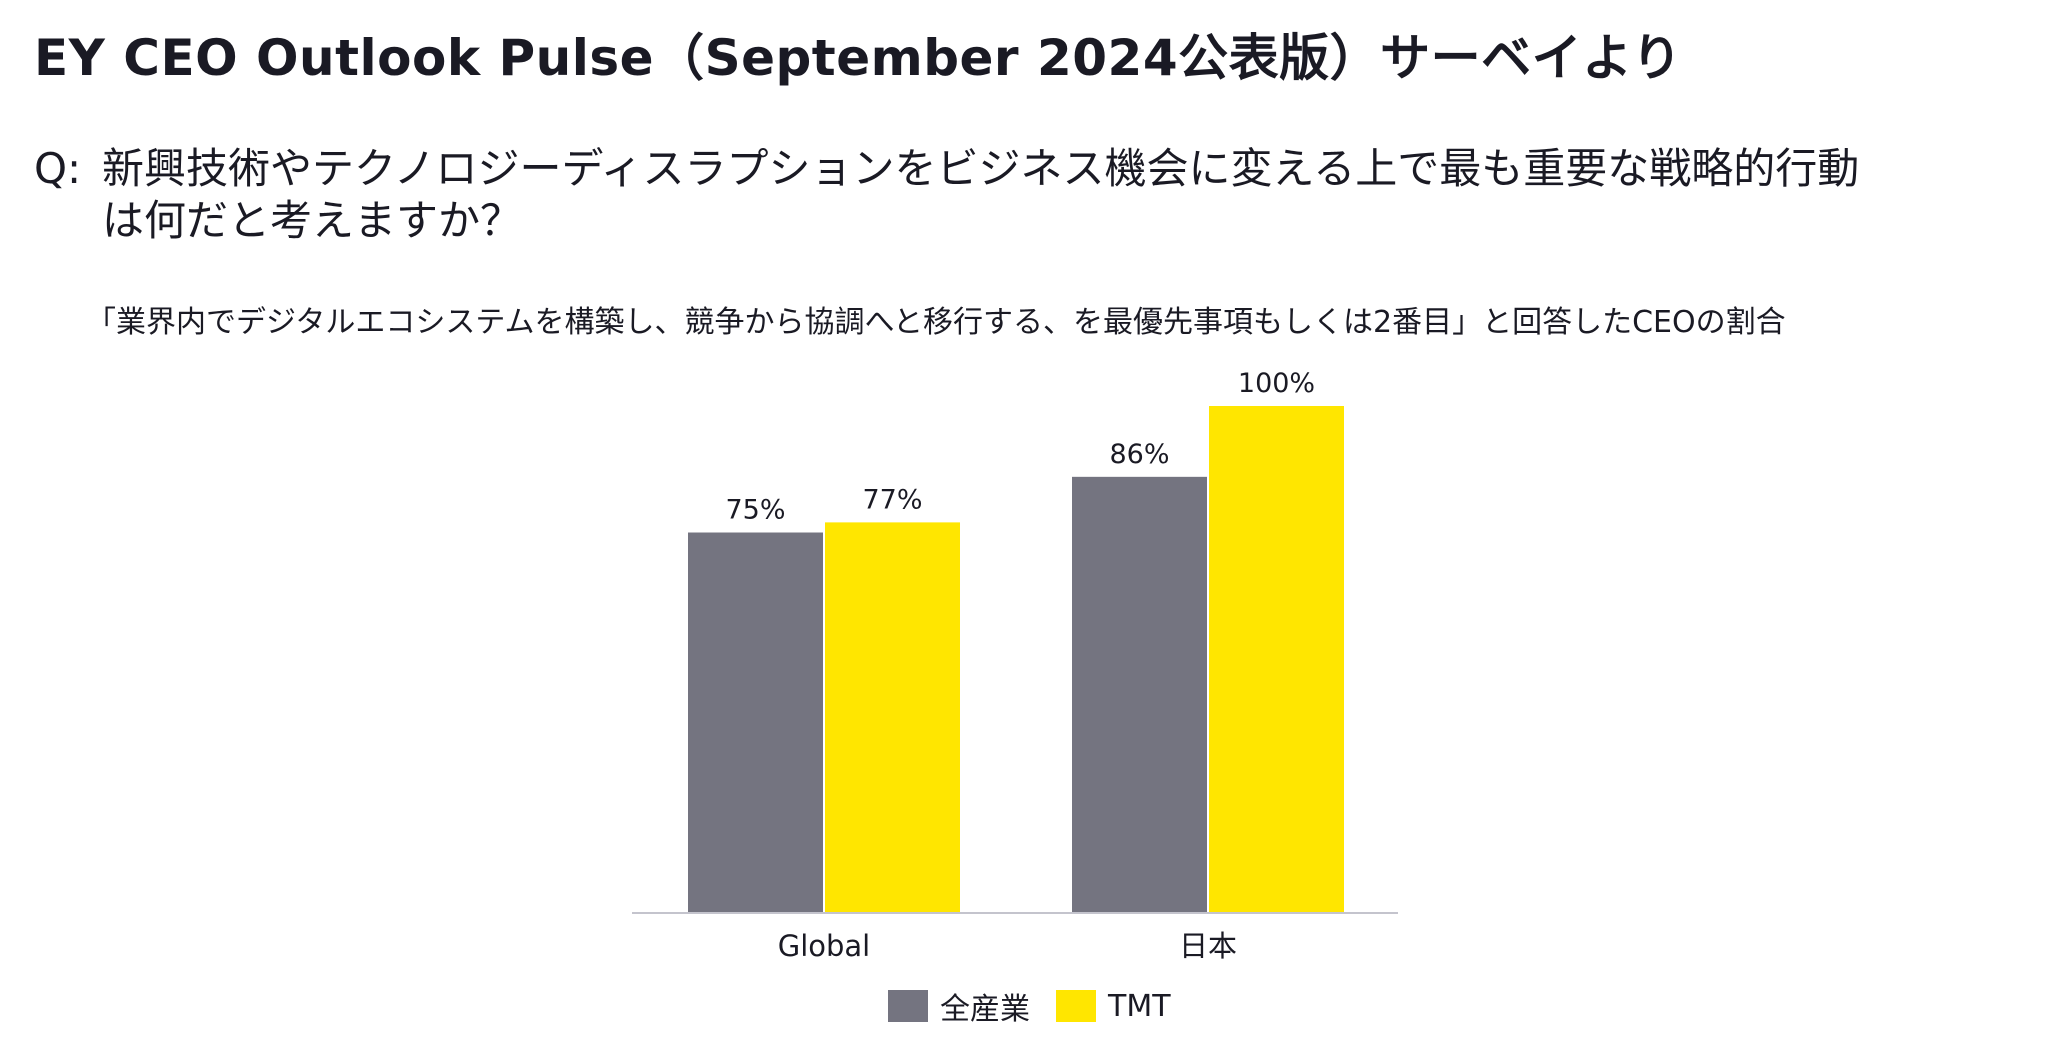  Describe the element at coordinates (1139, 1006) in the screenshot. I see `legend-label-tmt: TMT` at that location.